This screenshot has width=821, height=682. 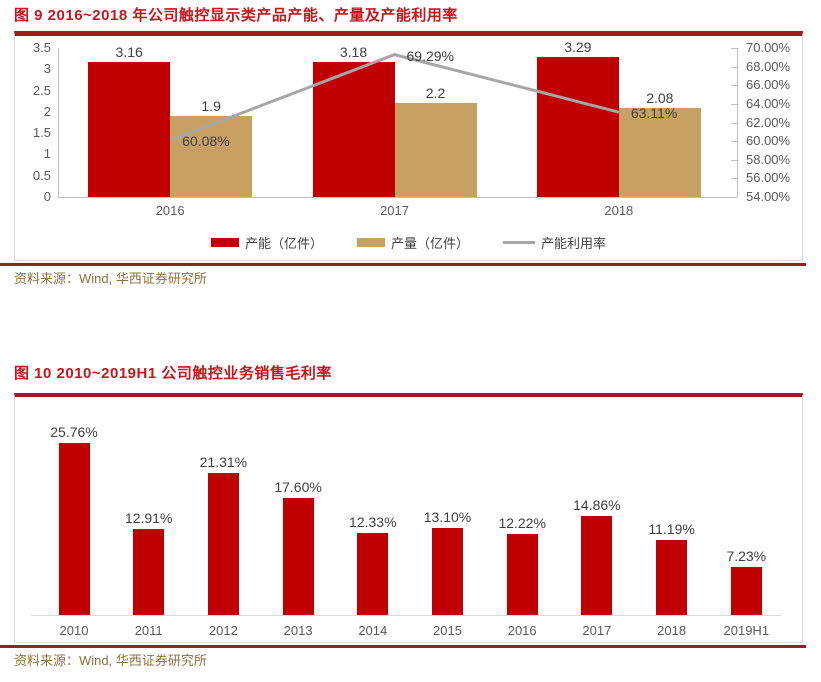 I want to click on left-axis-tick-label: 3, so click(x=47, y=69).